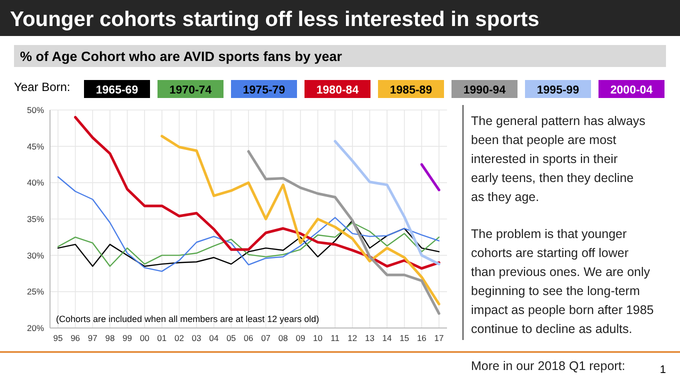 This screenshot has height=383, width=680. What do you see at coordinates (421, 338) in the screenshot?
I see `x-tick-label: 16` at bounding box center [421, 338].